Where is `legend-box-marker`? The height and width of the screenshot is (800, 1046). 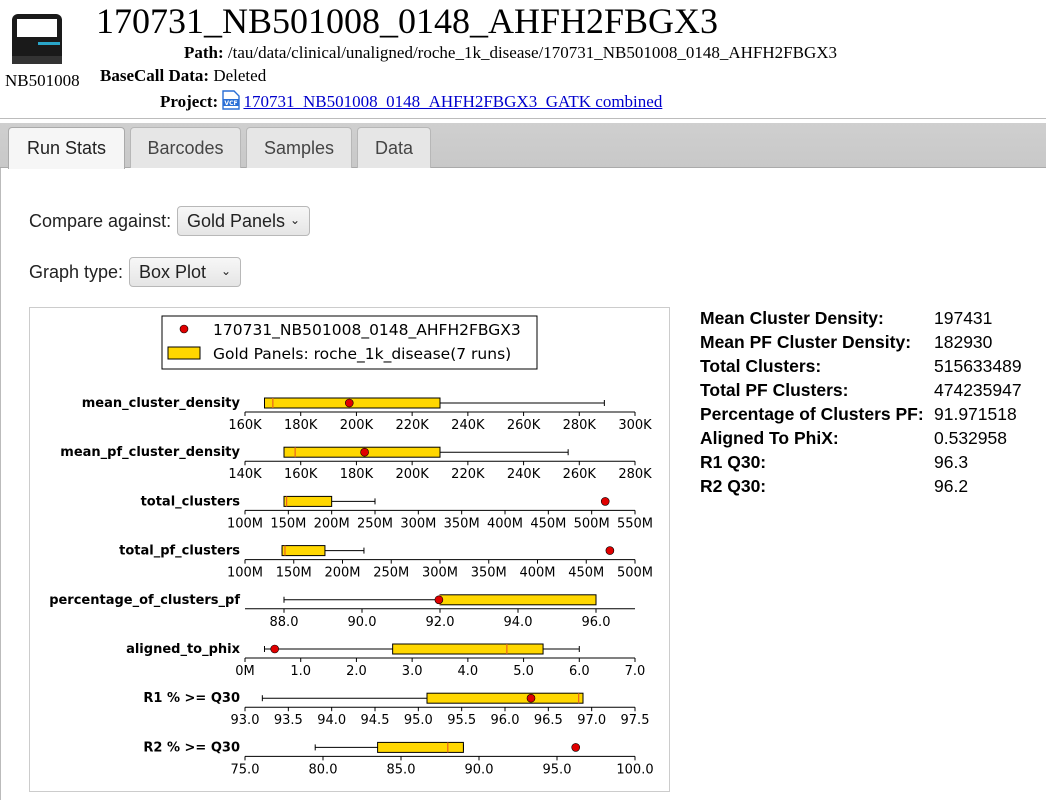 legend-box-marker is located at coordinates (184, 353).